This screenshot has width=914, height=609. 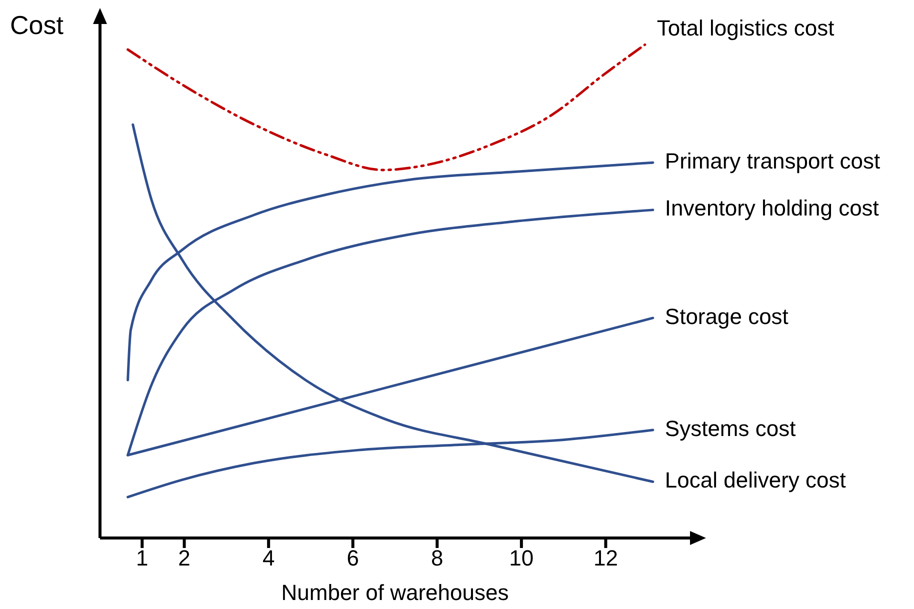 I want to click on x-tick-label: 1, so click(x=142, y=558).